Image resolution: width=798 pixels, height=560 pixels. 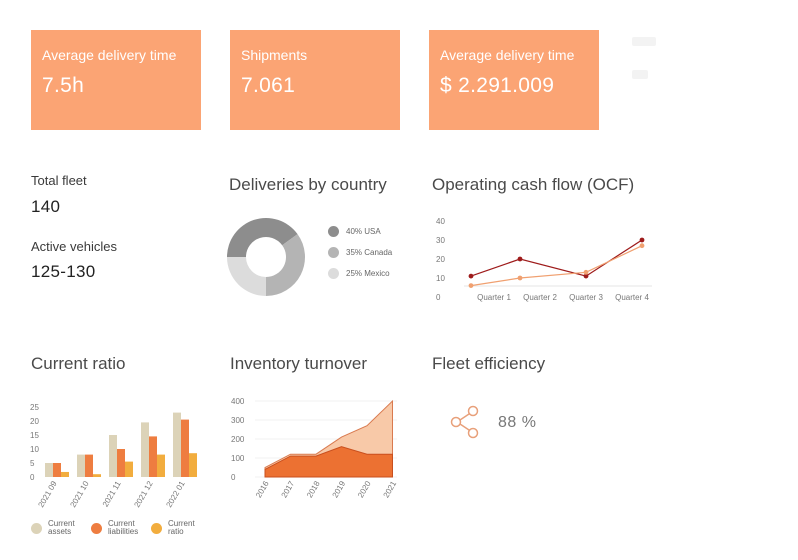 I want to click on total-fleet-label: Total fleet, so click(x=59, y=180).